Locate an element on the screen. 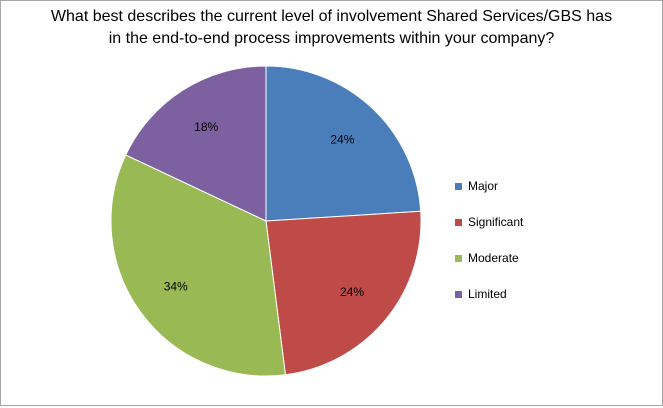 Image resolution: width=663 pixels, height=408 pixels. pie-slice-significant is located at coordinates (343, 293).